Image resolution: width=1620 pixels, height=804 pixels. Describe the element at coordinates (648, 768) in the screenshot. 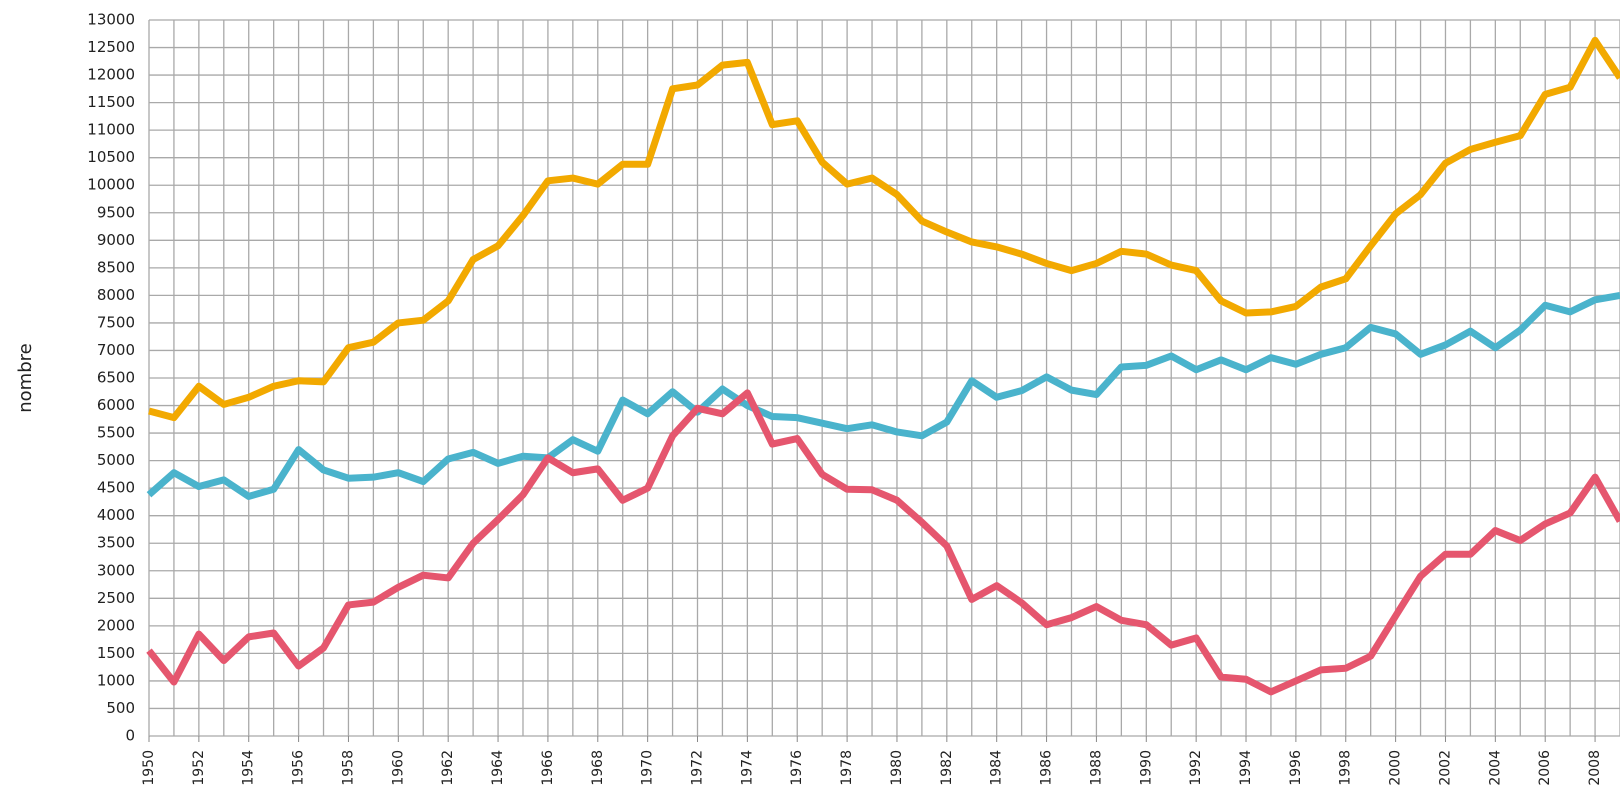

I see `x-tick-label: 1970` at that location.